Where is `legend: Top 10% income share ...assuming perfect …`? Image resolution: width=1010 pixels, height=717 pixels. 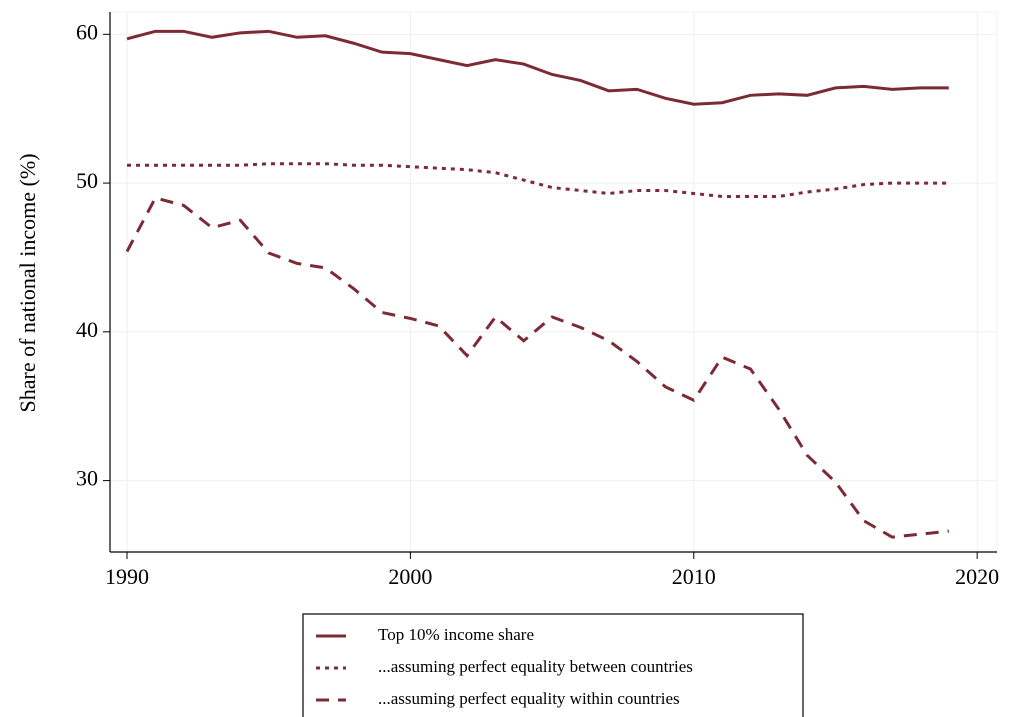 legend: Top 10% income share ...assuming perfect … is located at coordinates (553, 665).